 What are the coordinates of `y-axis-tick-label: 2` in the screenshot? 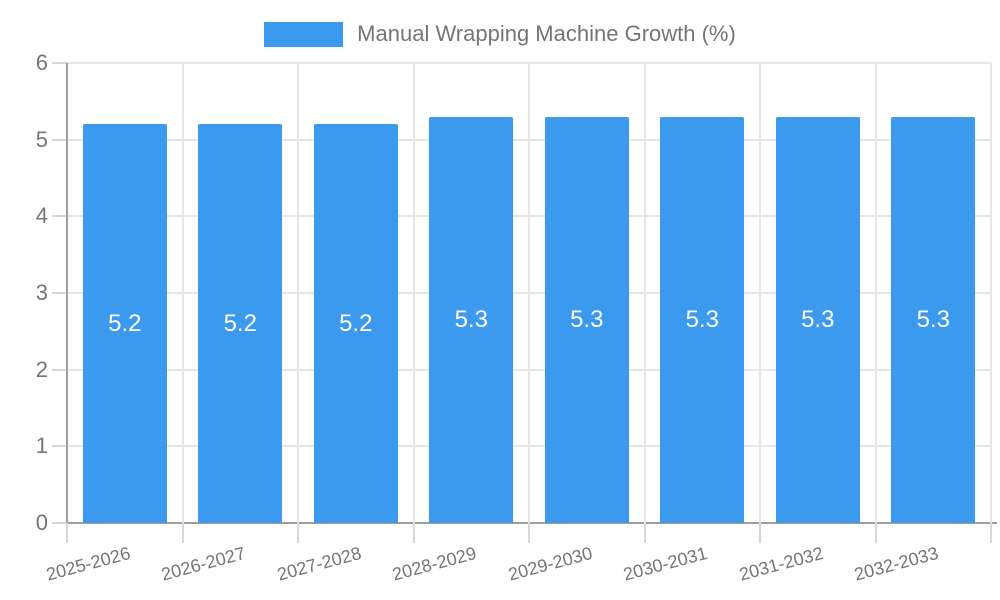 It's located at (41, 369).